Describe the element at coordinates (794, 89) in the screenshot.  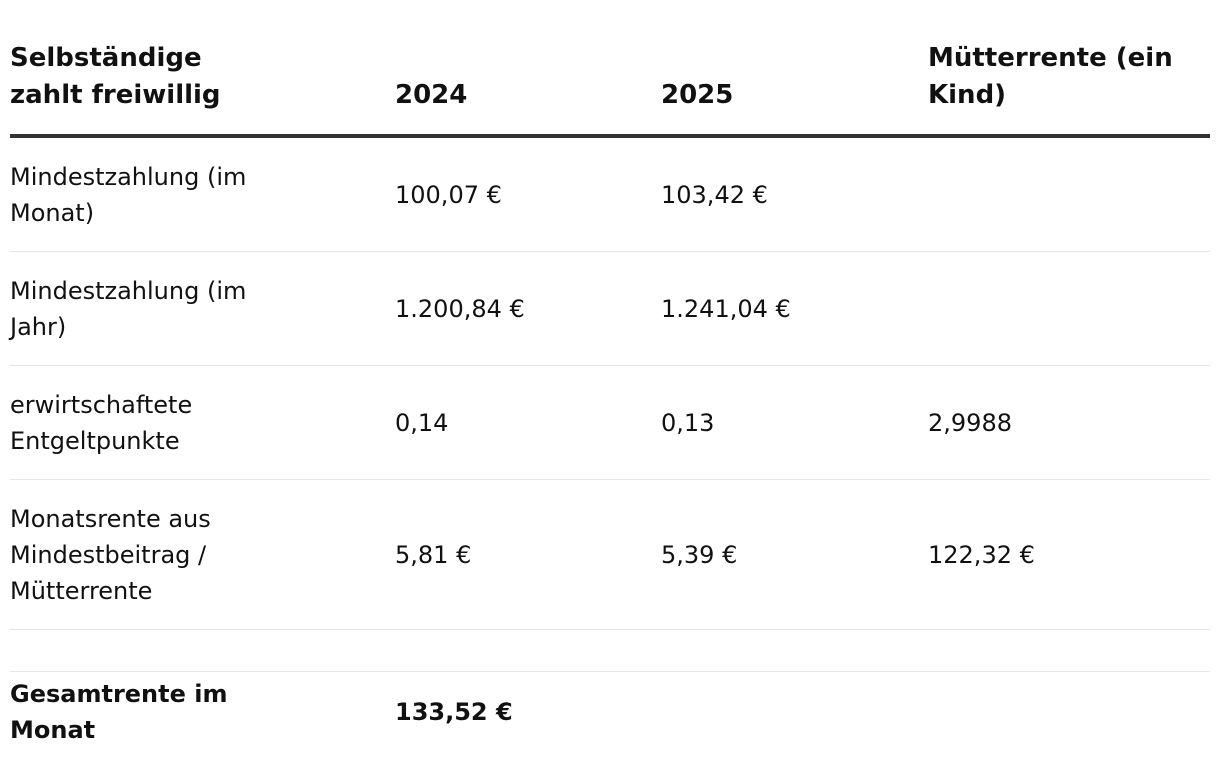
I see `header-cell: 2025` at that location.